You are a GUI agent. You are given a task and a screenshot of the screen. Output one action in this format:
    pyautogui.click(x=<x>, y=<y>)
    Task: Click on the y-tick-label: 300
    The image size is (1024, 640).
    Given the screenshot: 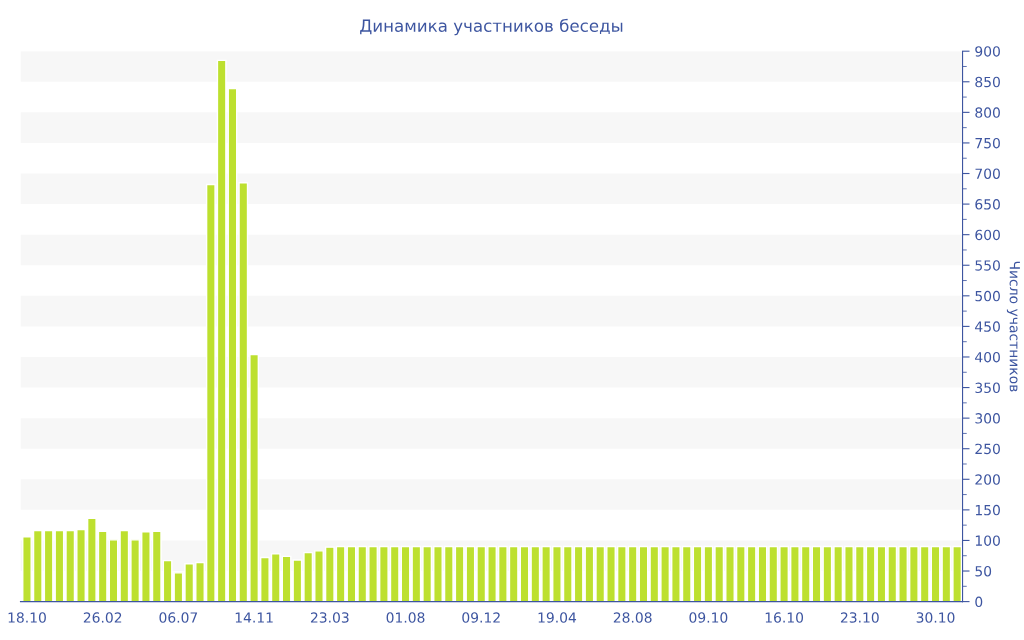 What is the action you would take?
    pyautogui.click(x=987, y=418)
    